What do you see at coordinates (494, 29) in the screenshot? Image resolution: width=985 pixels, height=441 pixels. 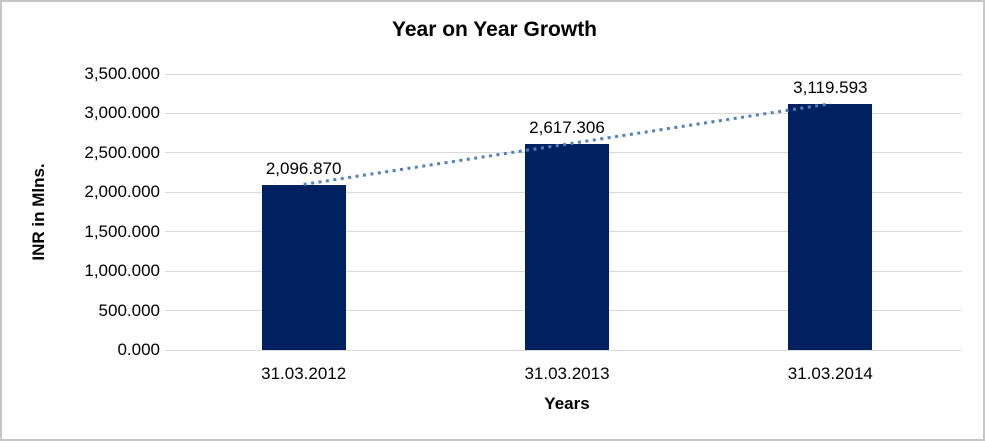 I see `chart-title: Year on Year Growth` at bounding box center [494, 29].